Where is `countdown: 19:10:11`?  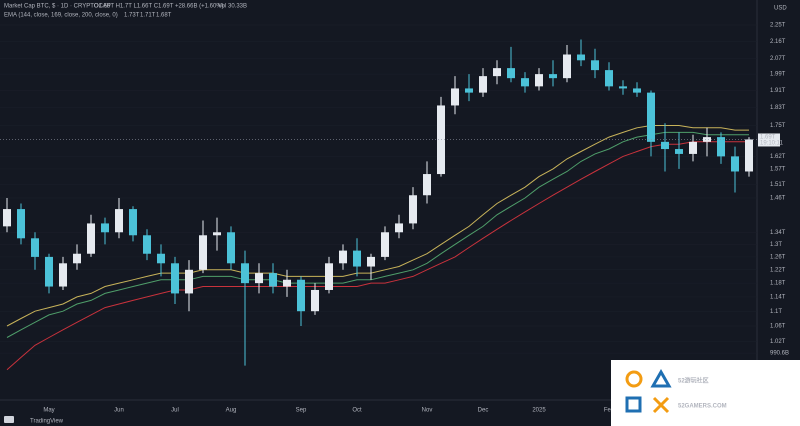 countdown: 19:10:11 is located at coordinates (772, 144).